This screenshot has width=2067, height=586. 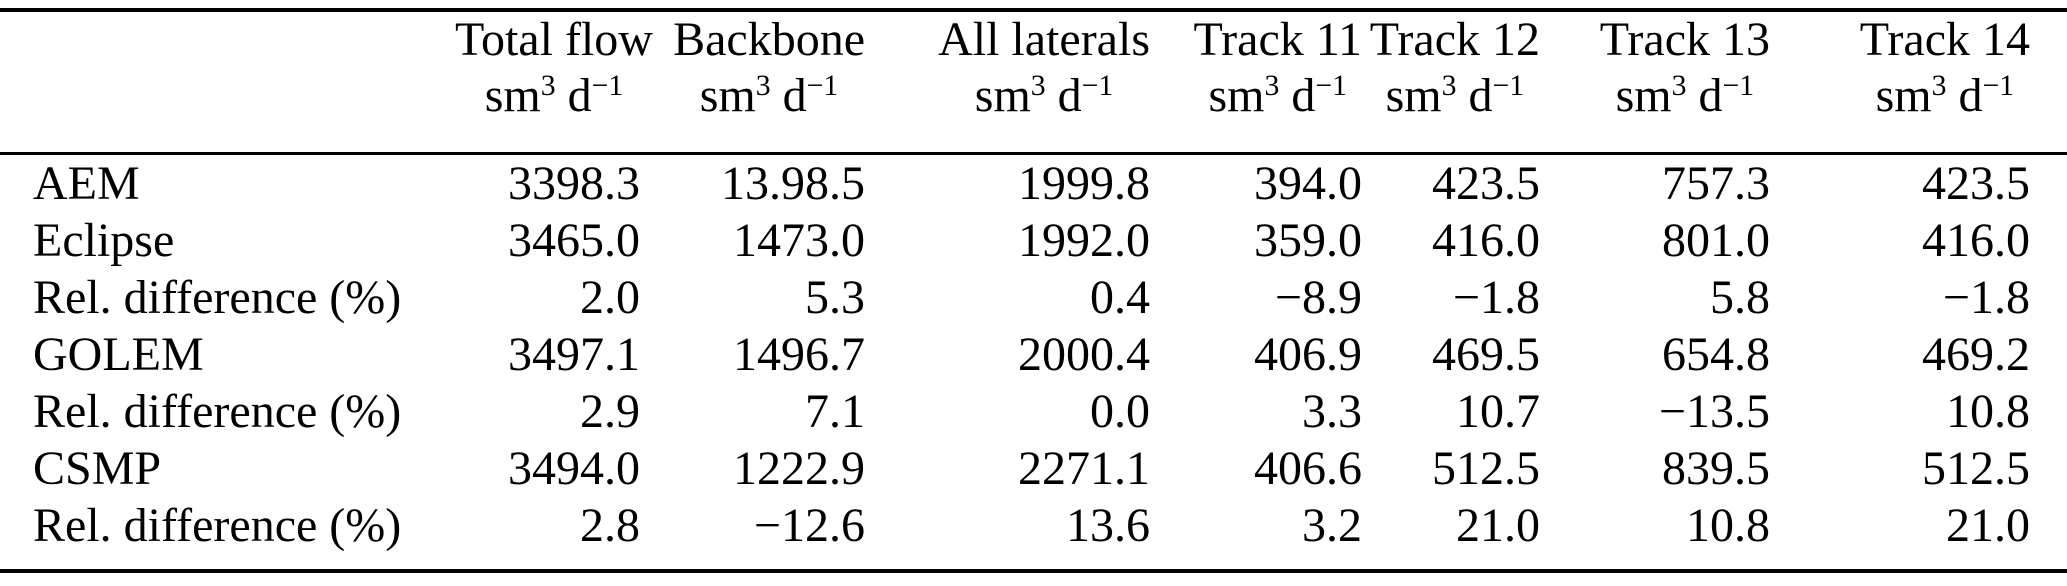 I want to click on cell-value: 359.0, so click(x=1308, y=240).